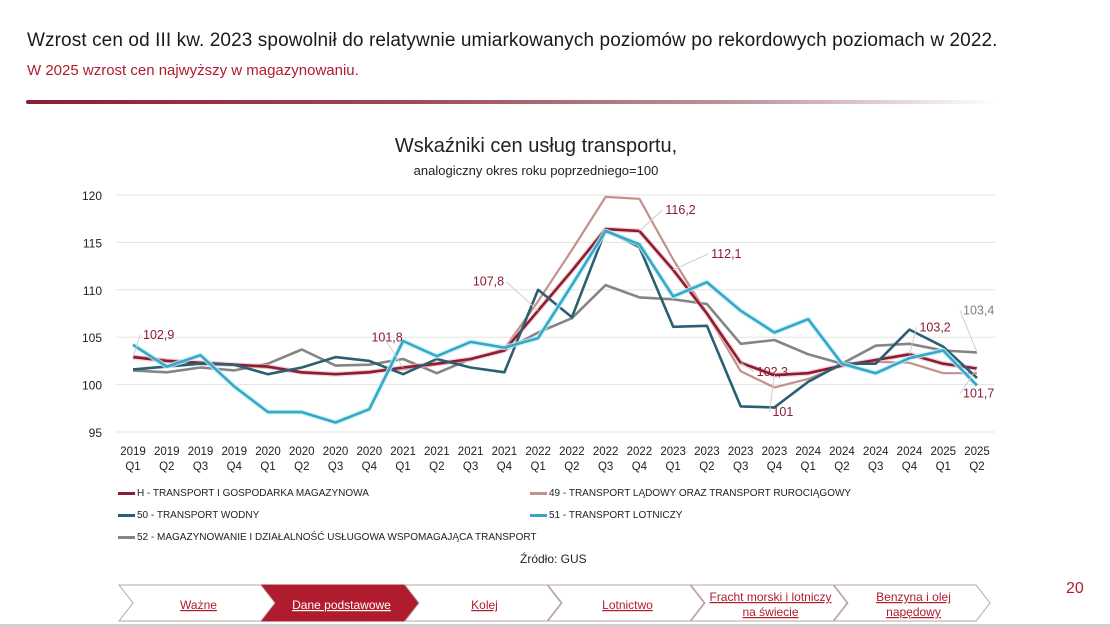 The image size is (1110, 627). Describe the element at coordinates (198, 515) in the screenshot. I see `legend-label: 50 - TRANSPORT WODNY` at that location.